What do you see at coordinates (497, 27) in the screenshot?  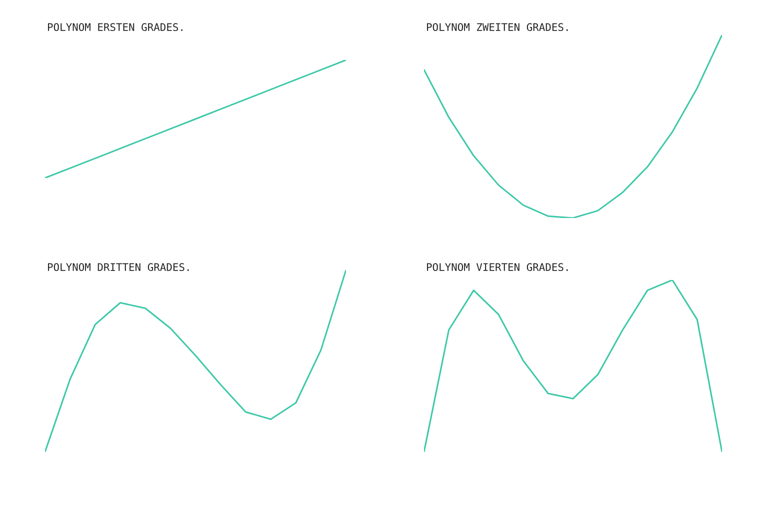 I see `chart-title: POLYNOM ZWEITEN GRADES.` at bounding box center [497, 27].